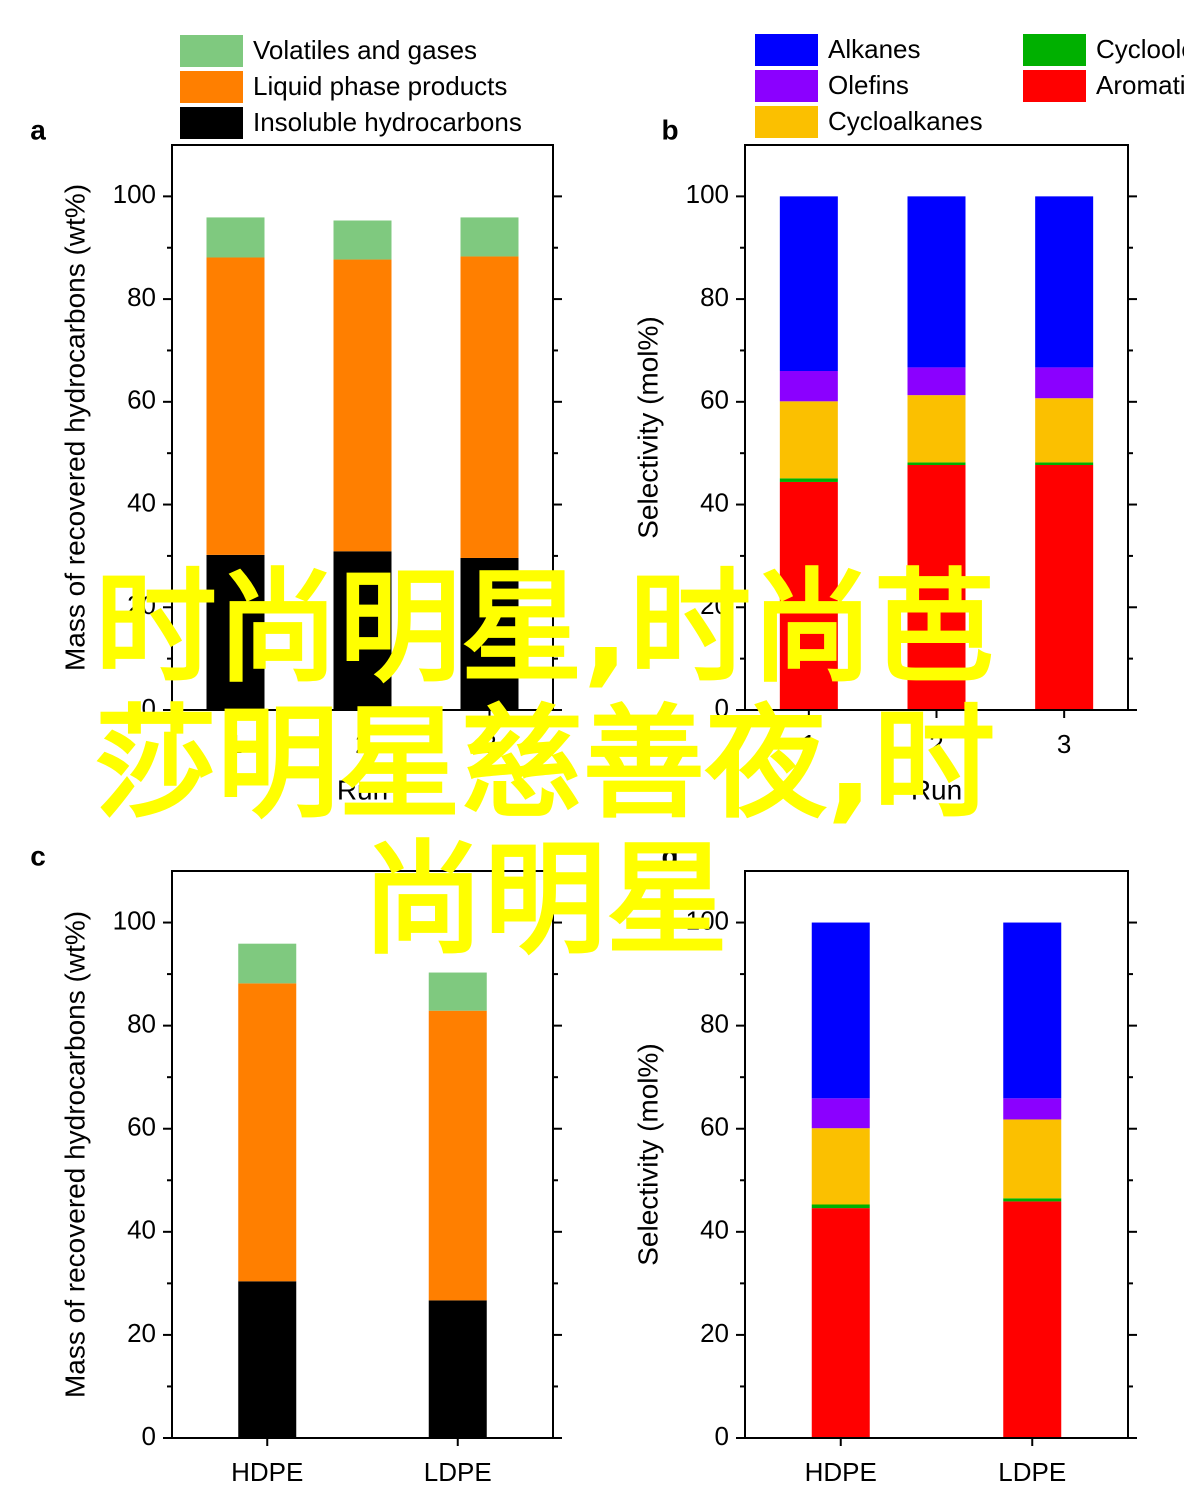 The height and width of the screenshot is (1510, 1184). Describe the element at coordinates (874, 49) in the screenshot. I see `legend-label: Alkanes` at that location.